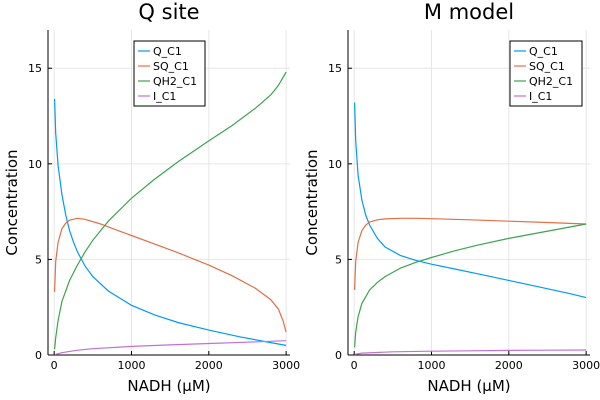 The height and width of the screenshot is (400, 600). I want to click on chart-title: M model, so click(469, 12).